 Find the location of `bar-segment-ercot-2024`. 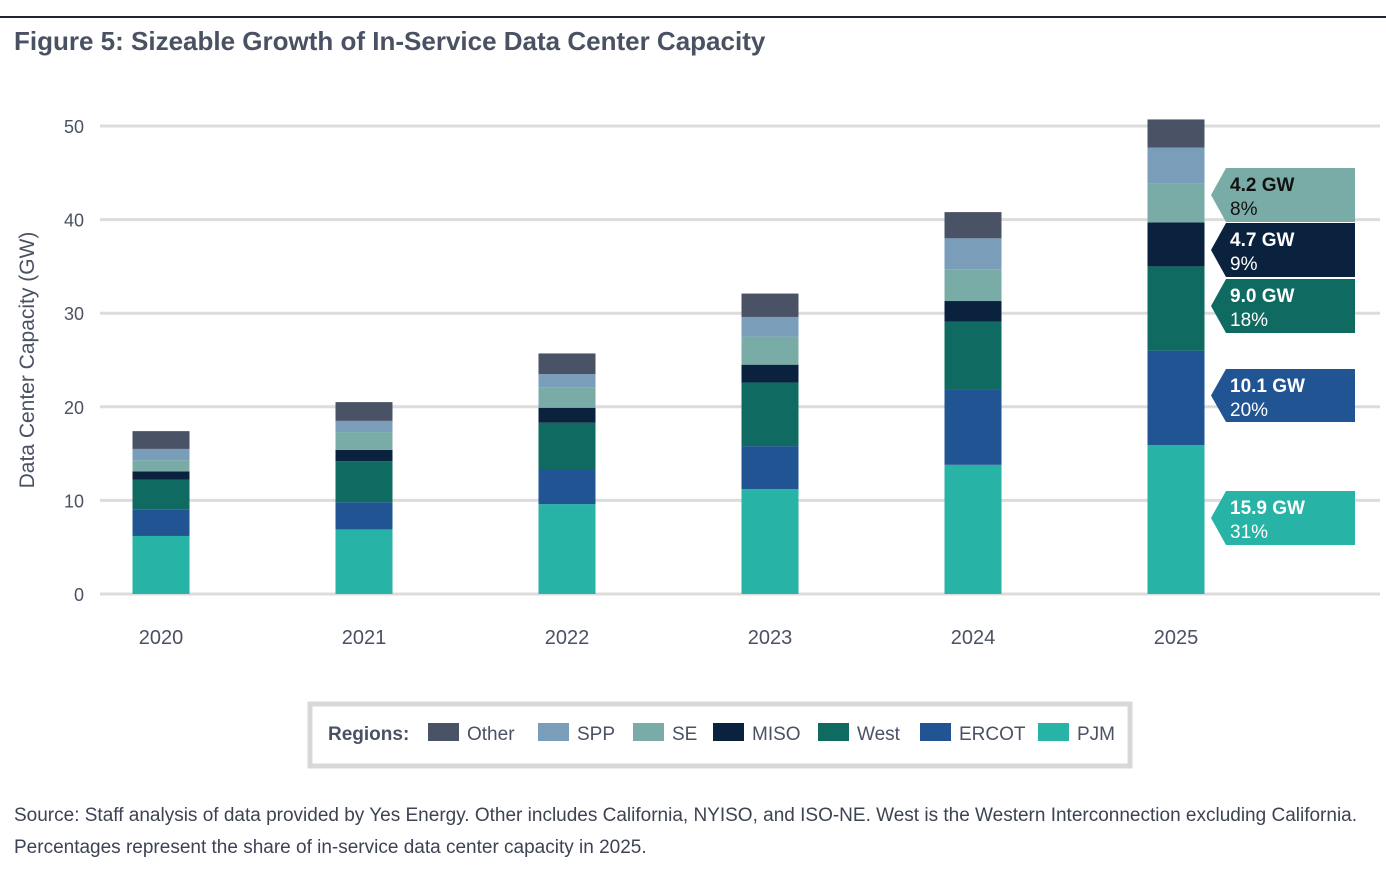

bar-segment-ercot-2024 is located at coordinates (973, 427).